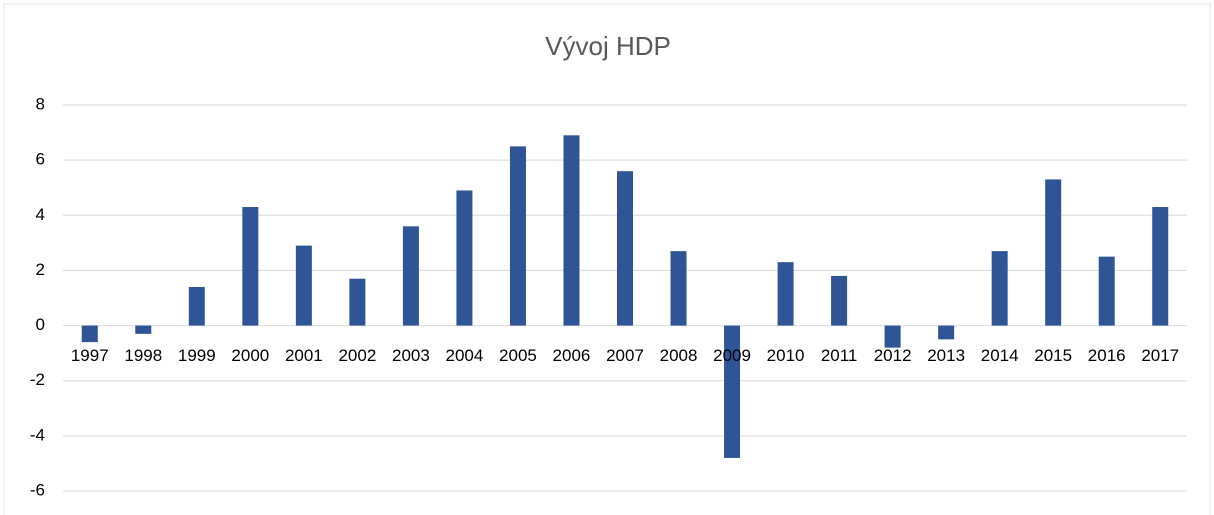  Describe the element at coordinates (250, 355) in the screenshot. I see `x-tick-label: 2000` at that location.